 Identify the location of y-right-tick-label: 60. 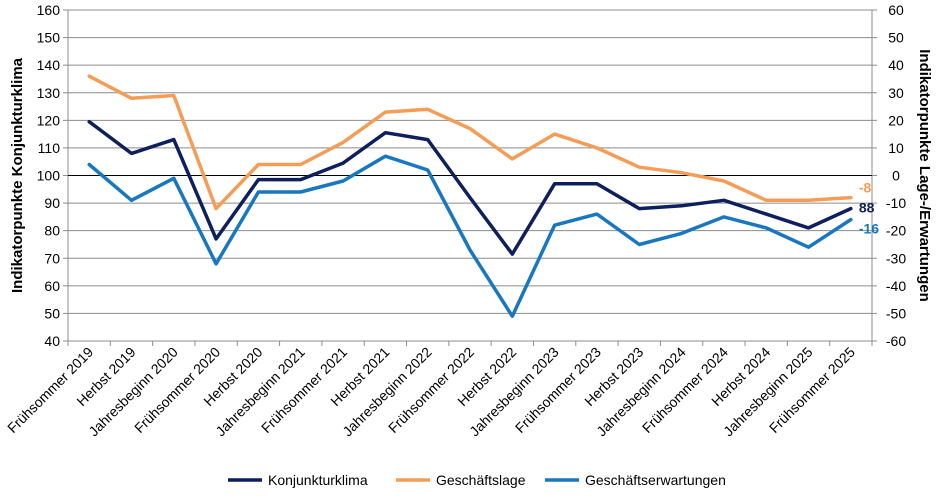
(896, 10).